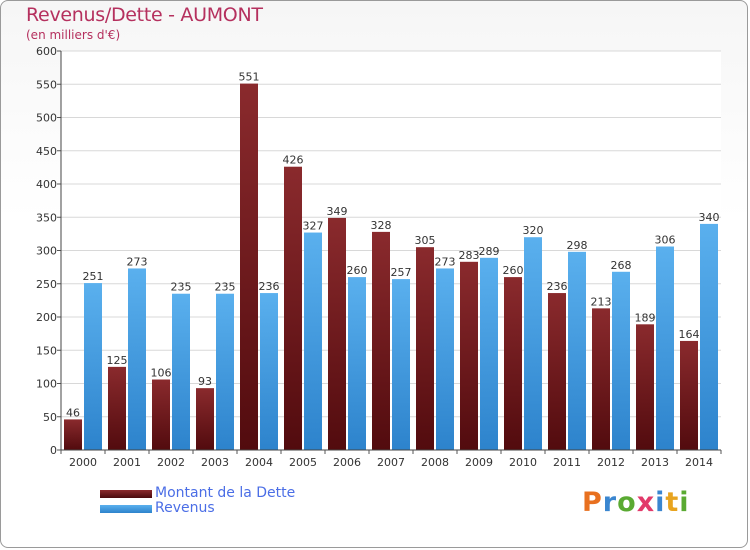  Describe the element at coordinates (73, 35) in the screenshot. I see `chart-subtitle: (en milliers d'€)` at that location.